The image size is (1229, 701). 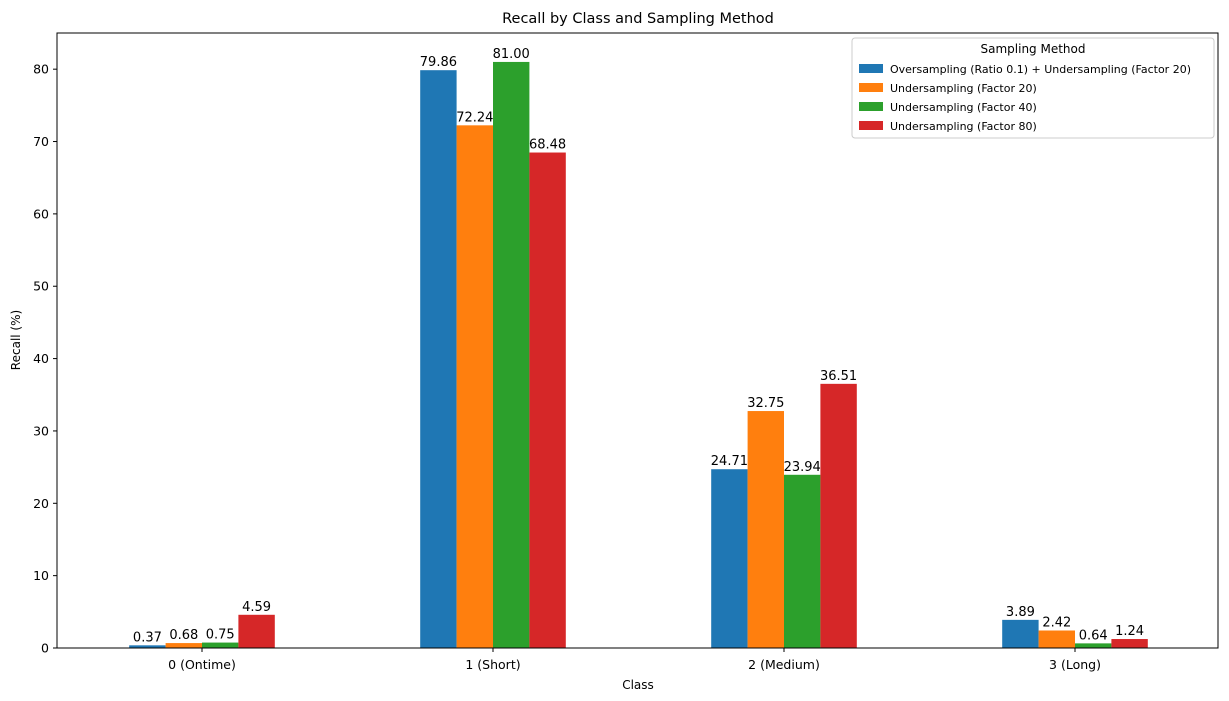 I want to click on data-label: 36.51, so click(x=838, y=376).